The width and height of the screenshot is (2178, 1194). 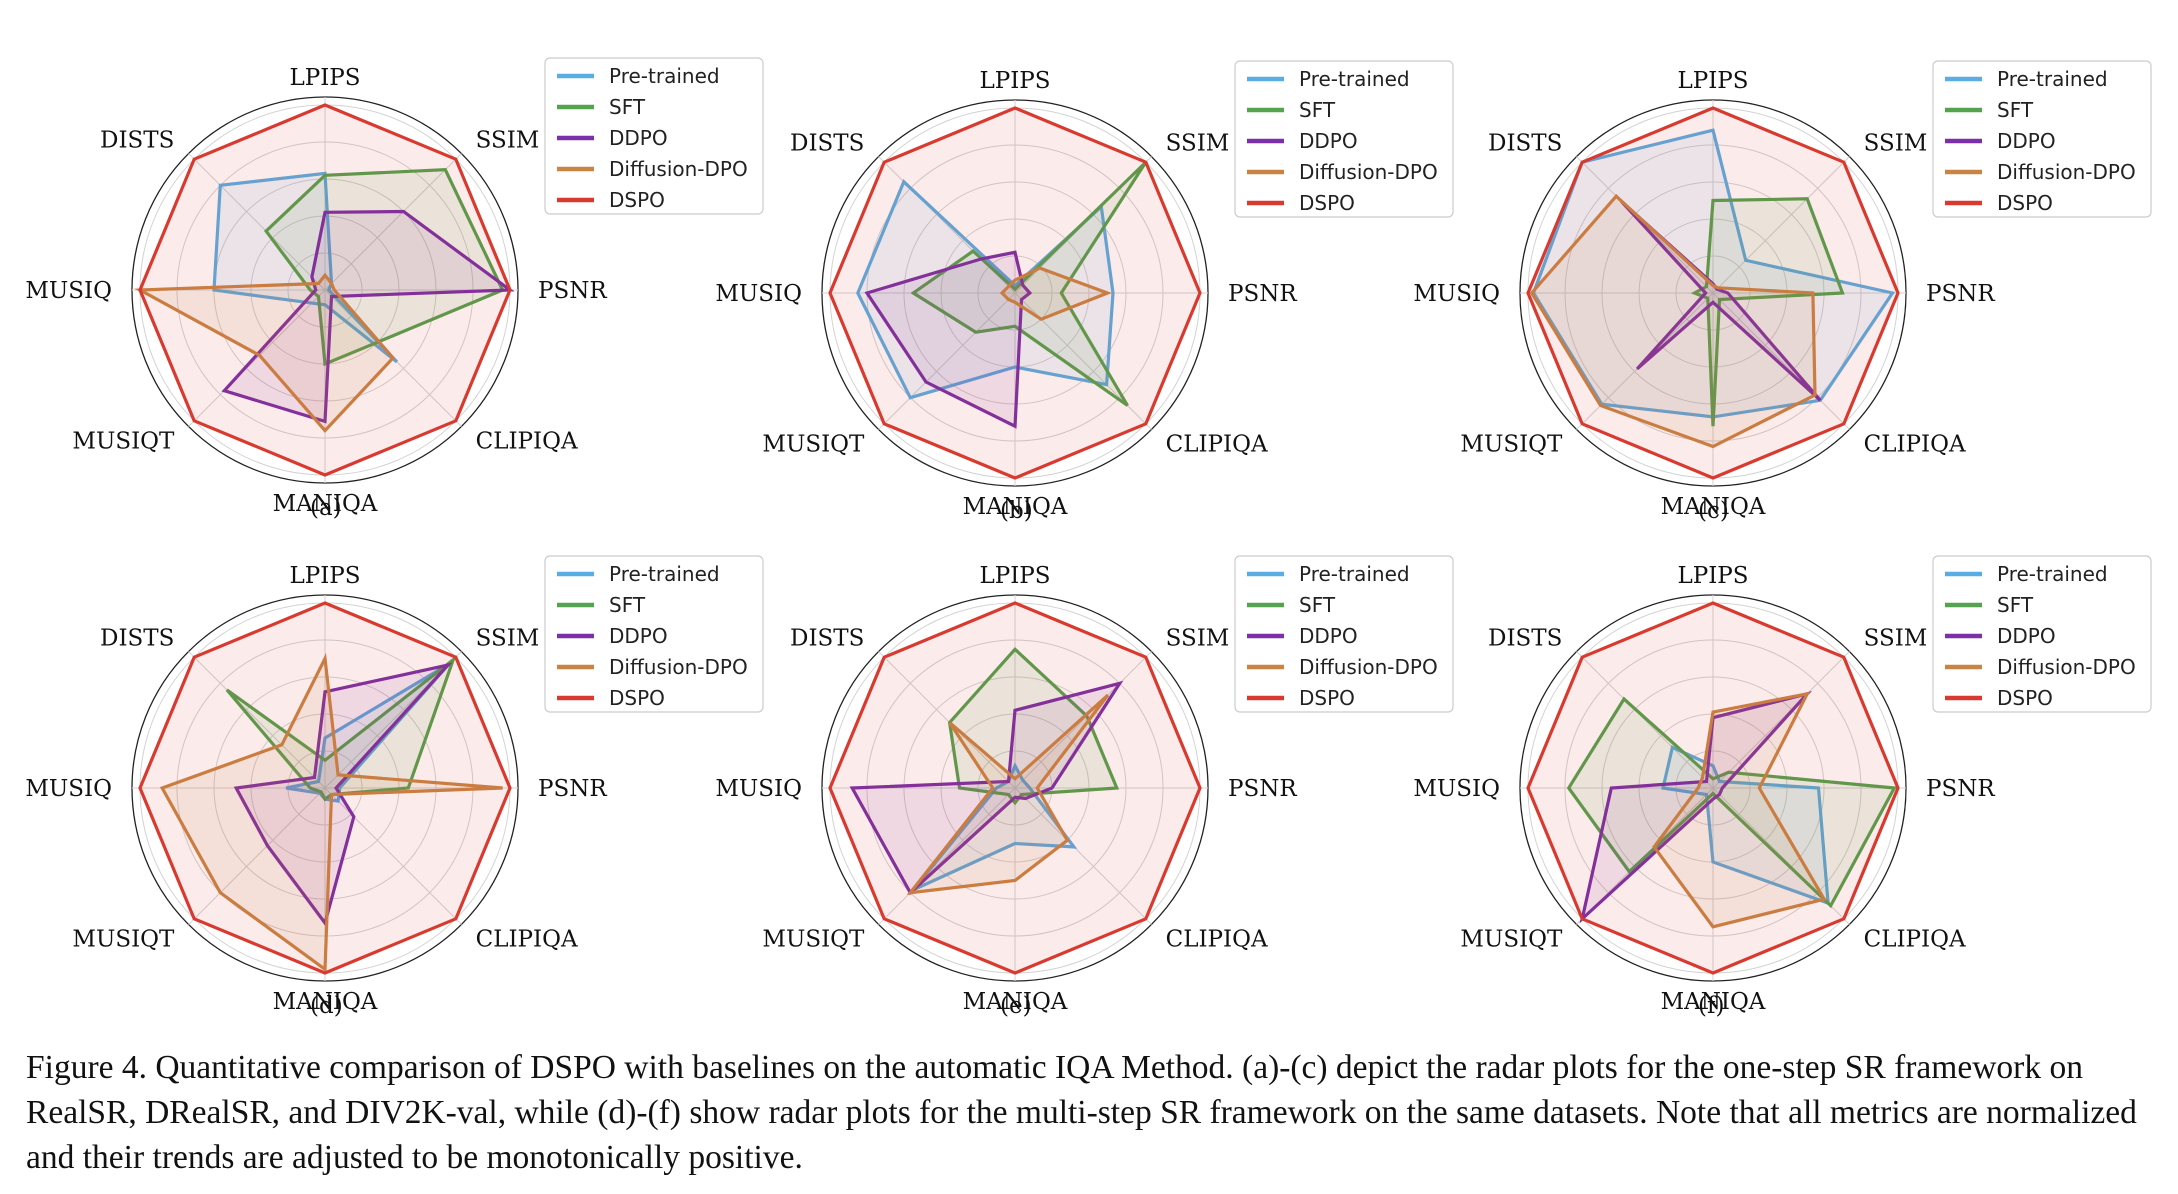 What do you see at coordinates (1713, 511) in the screenshot?
I see `panel-label: (c)` at bounding box center [1713, 511].